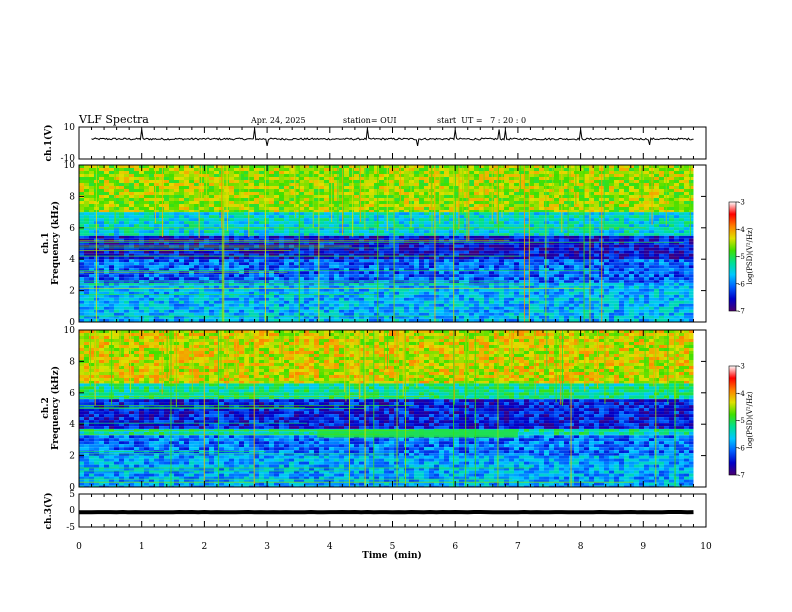 The image size is (792, 612). Describe the element at coordinates (72, 511) in the screenshot. I see `ch3-ytick-middle: 0` at that location.